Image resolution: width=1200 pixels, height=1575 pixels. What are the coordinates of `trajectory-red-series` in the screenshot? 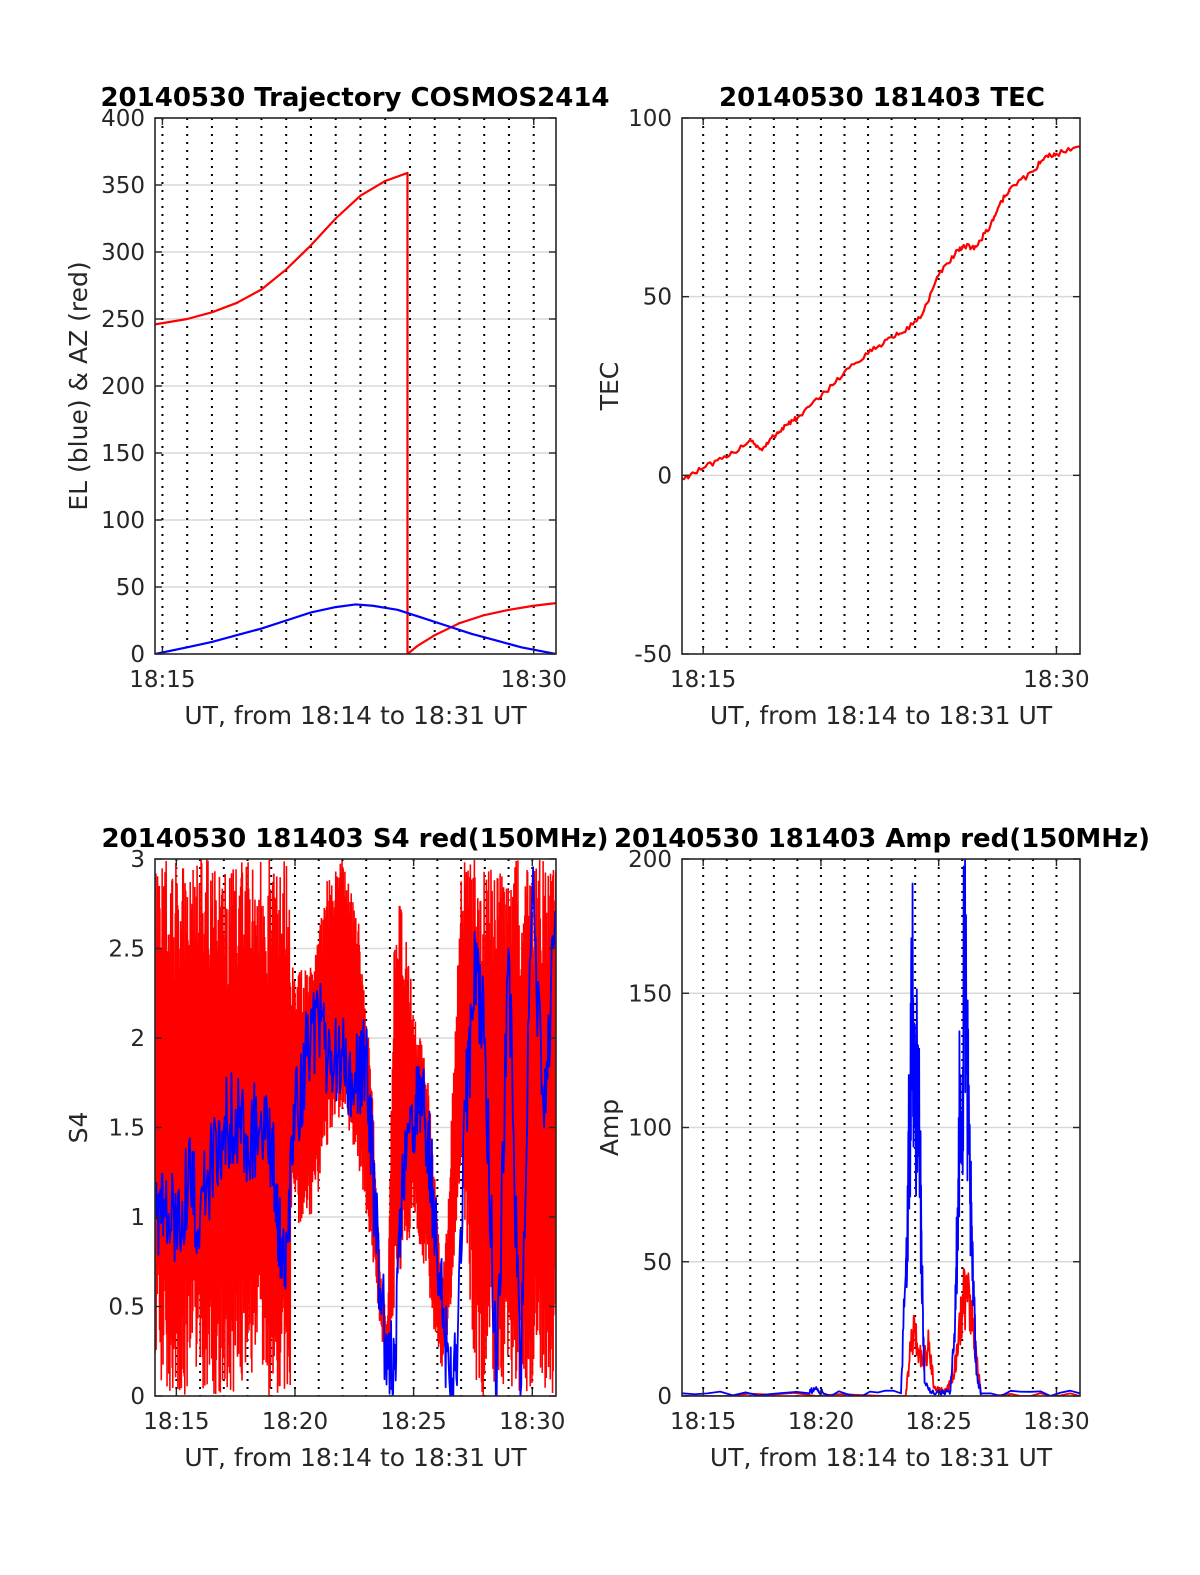 It's located at (355, 412).